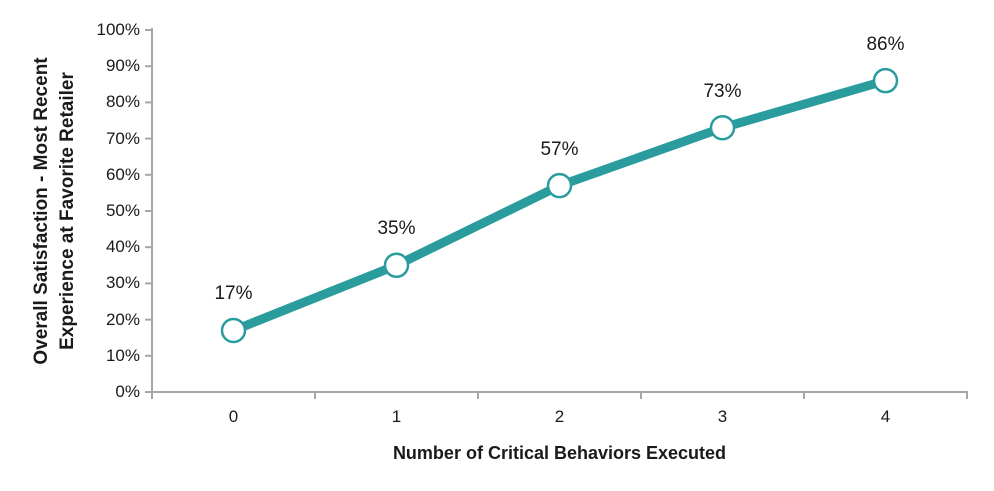 The image size is (994, 491). I want to click on data-label: 17%, so click(233, 294).